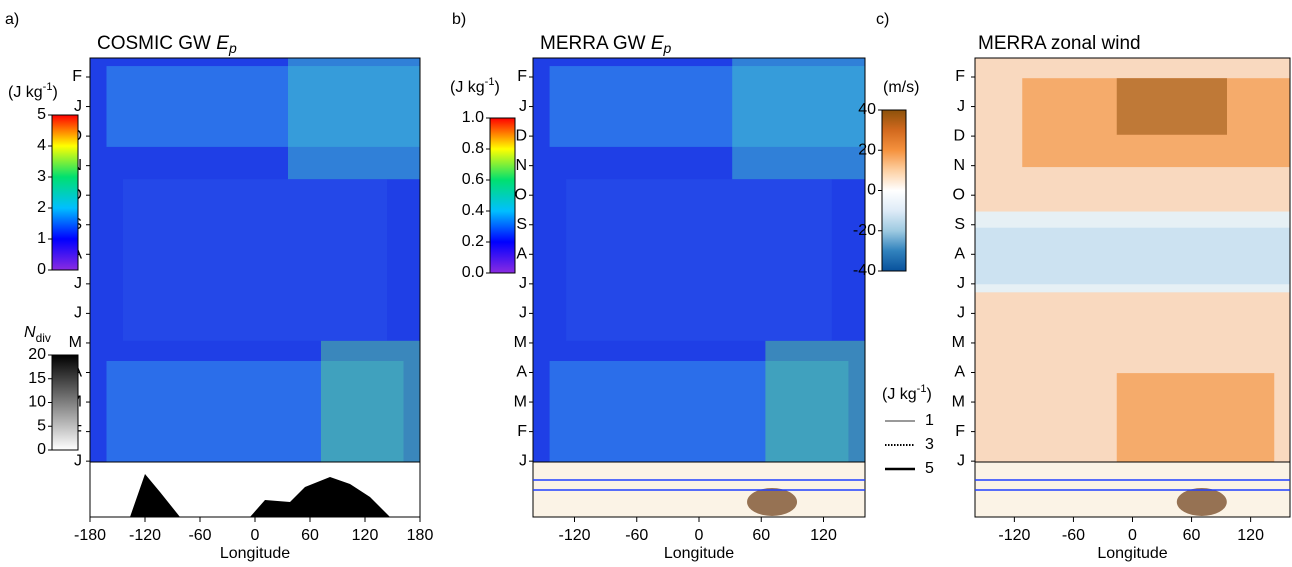 Image resolution: width=1292 pixels, height=567 pixels. Describe the element at coordinates (41, 207) in the screenshot. I see `colorbar-tick-label: 2` at that location.